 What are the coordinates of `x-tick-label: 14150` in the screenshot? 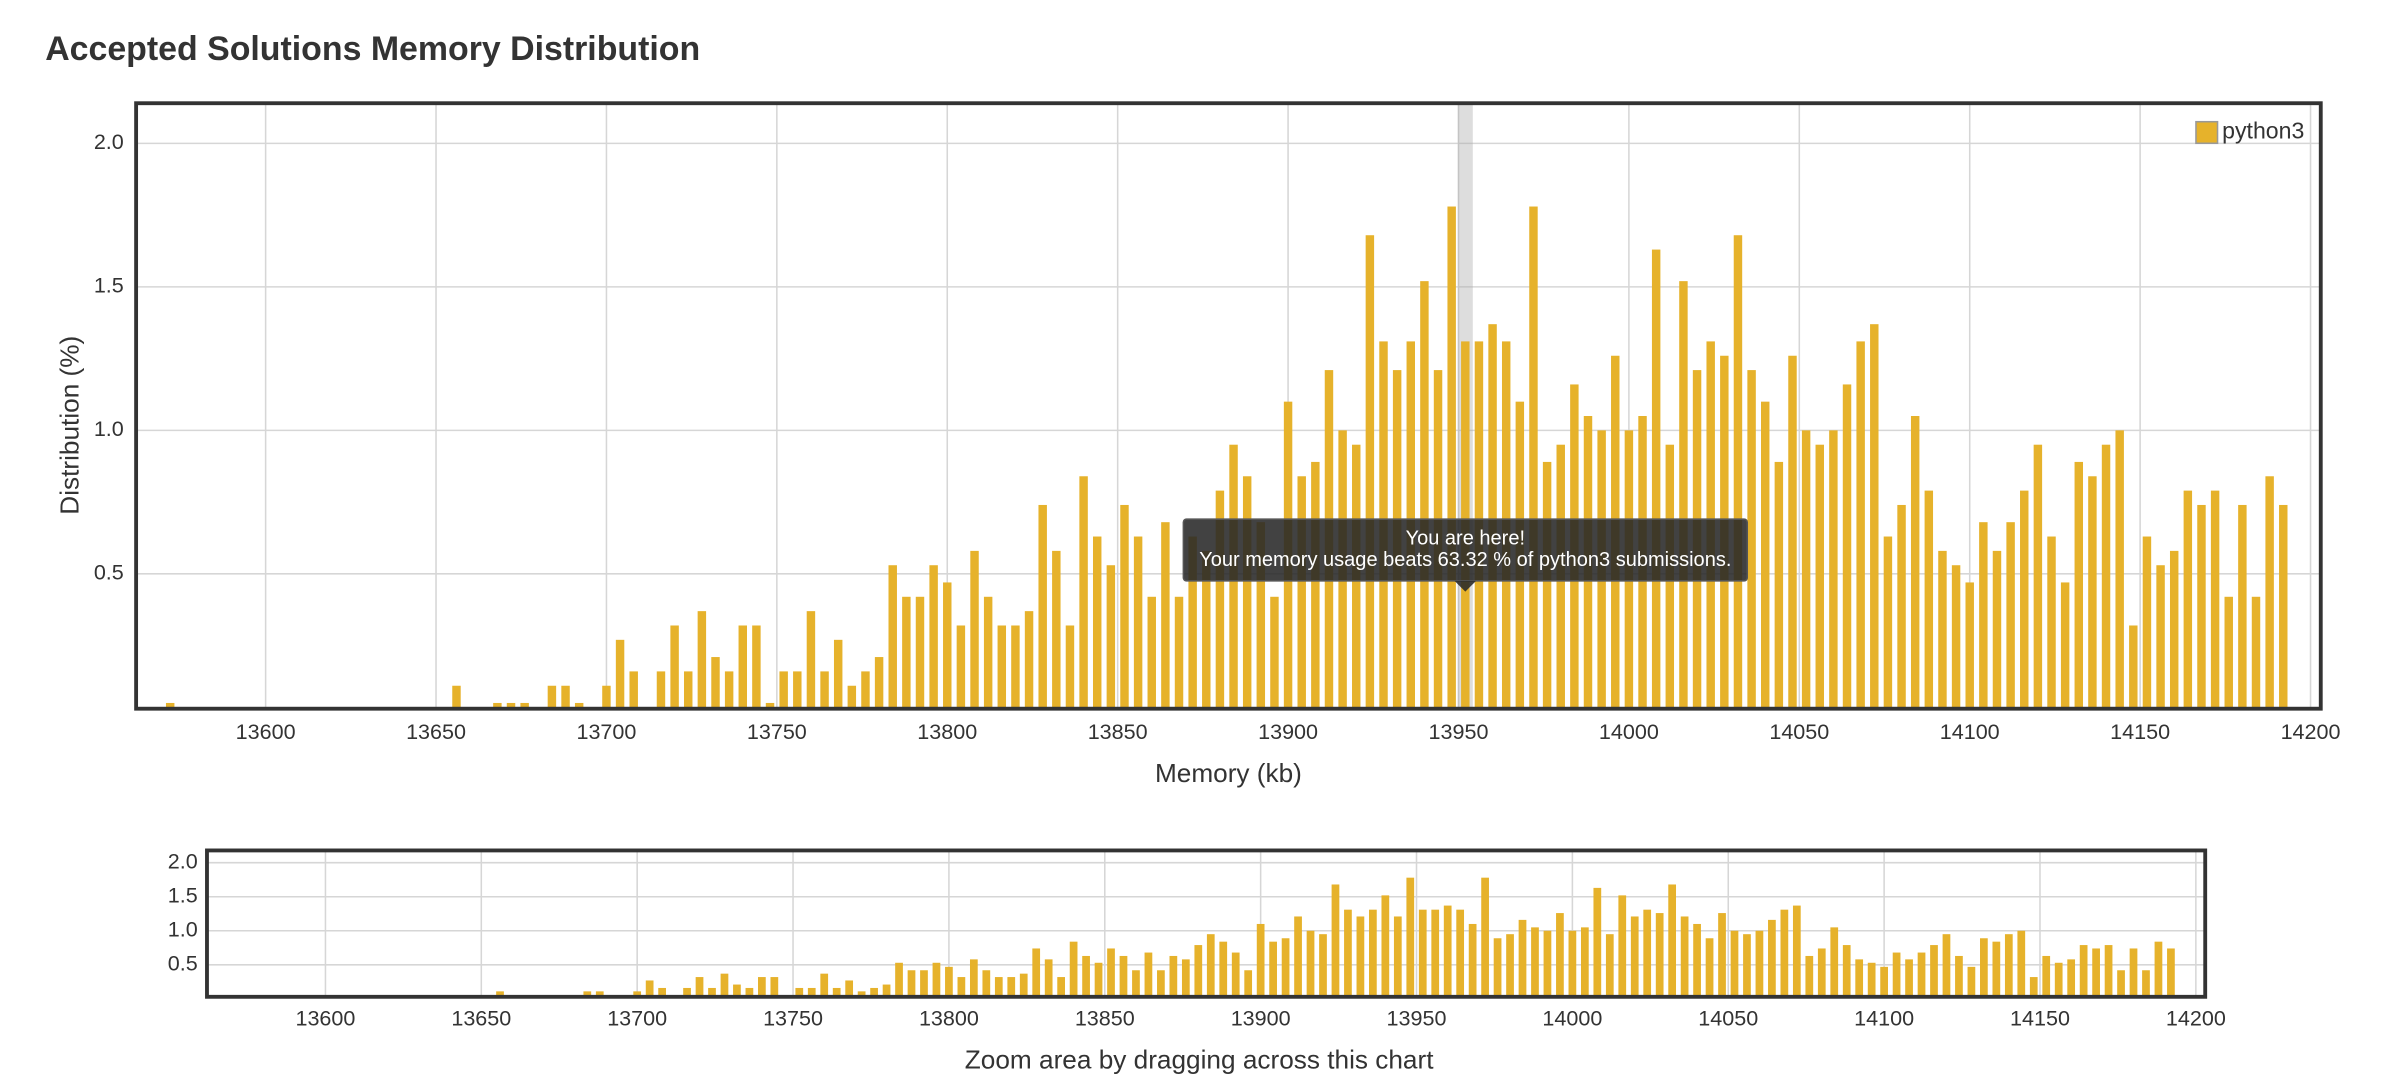 It's located at (2040, 1018).